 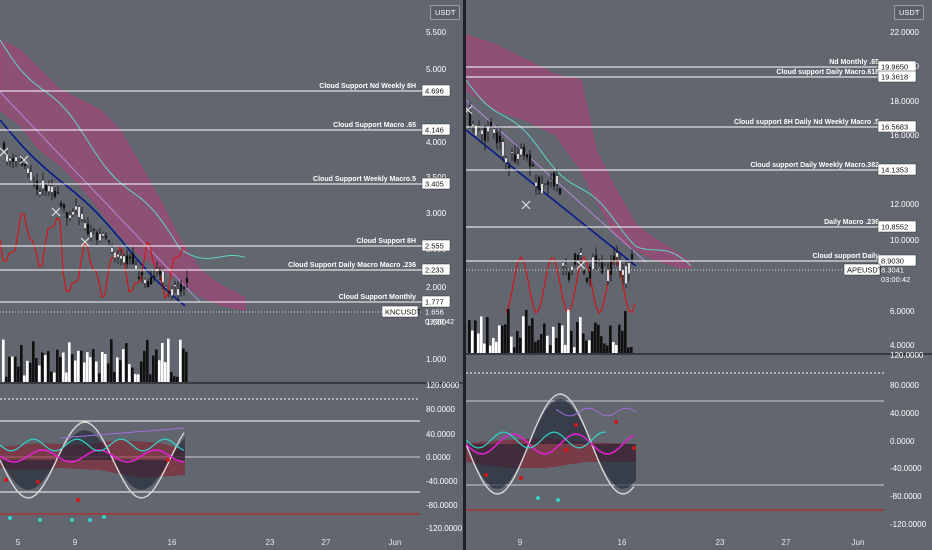 I want to click on oscillator-wave-line, so click(x=550, y=444).